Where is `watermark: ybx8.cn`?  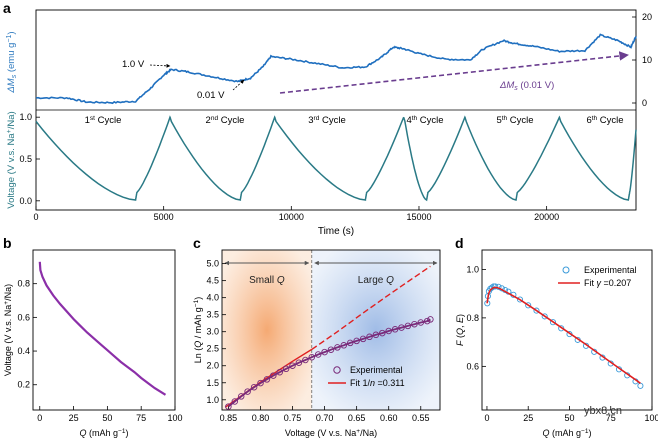
watermark: ybx8.cn is located at coordinates (603, 411).